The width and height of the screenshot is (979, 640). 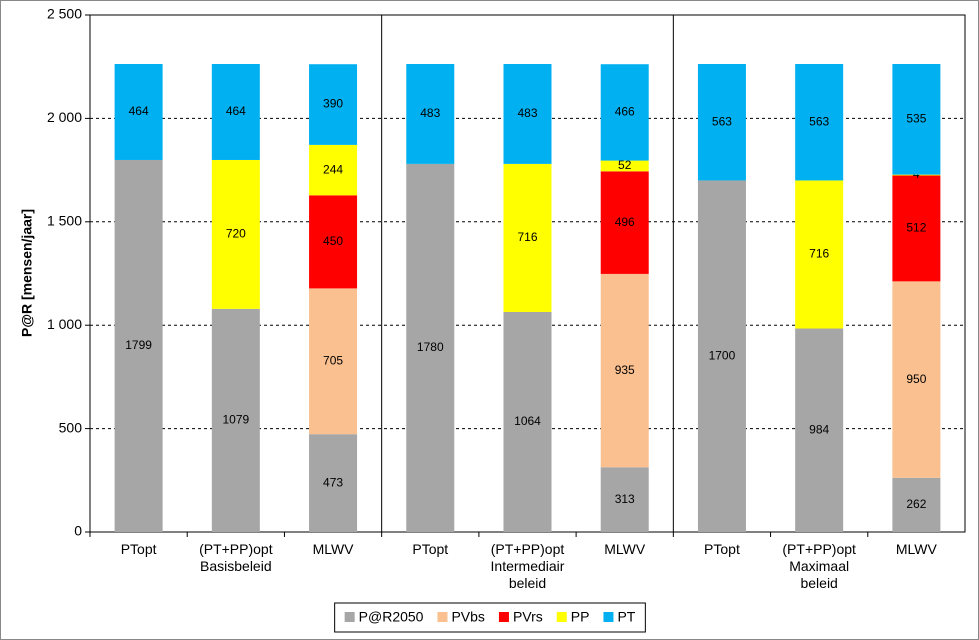 What do you see at coordinates (64, 221) in the screenshot?
I see `y-tick-label: 1 500` at bounding box center [64, 221].